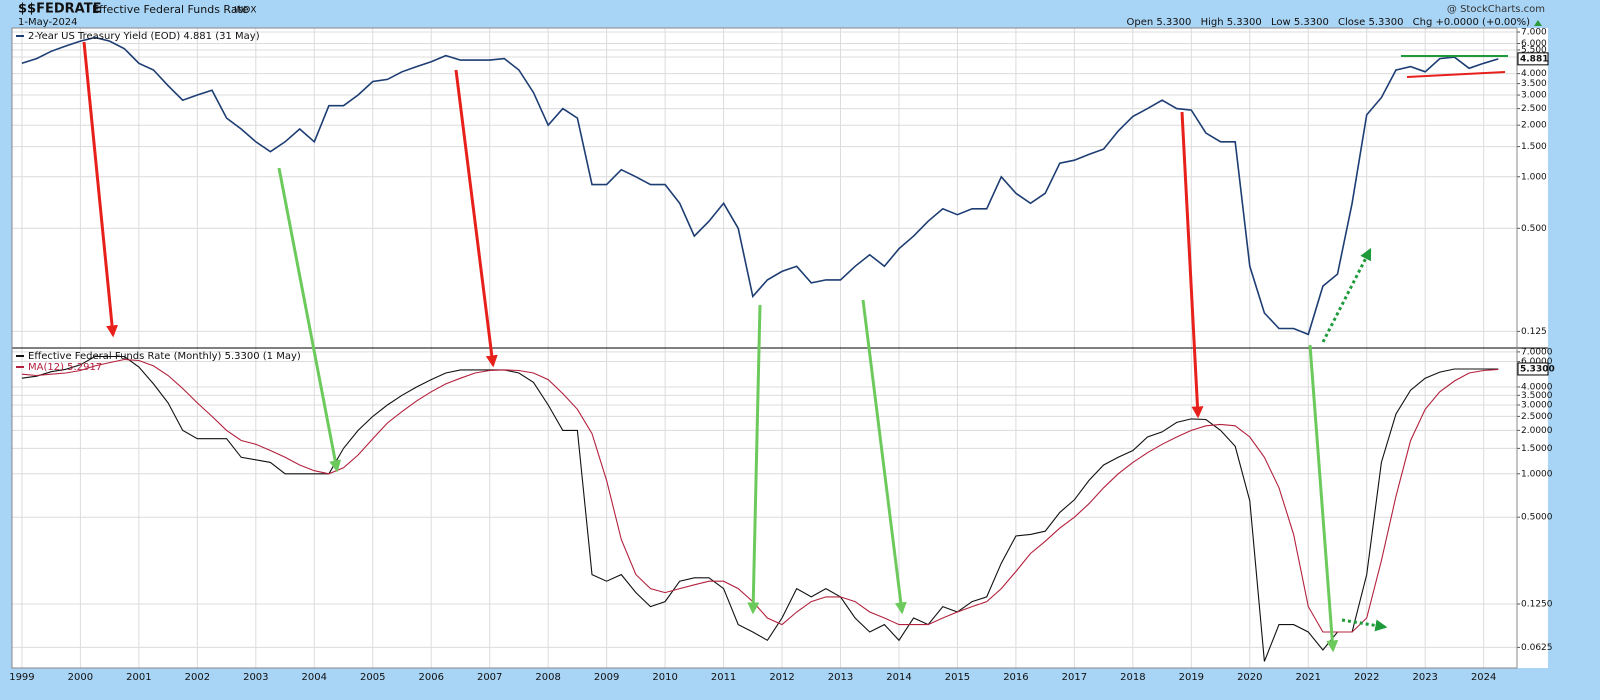 The height and width of the screenshot is (700, 1600). I want to click on up-icon, so click(1538, 23).